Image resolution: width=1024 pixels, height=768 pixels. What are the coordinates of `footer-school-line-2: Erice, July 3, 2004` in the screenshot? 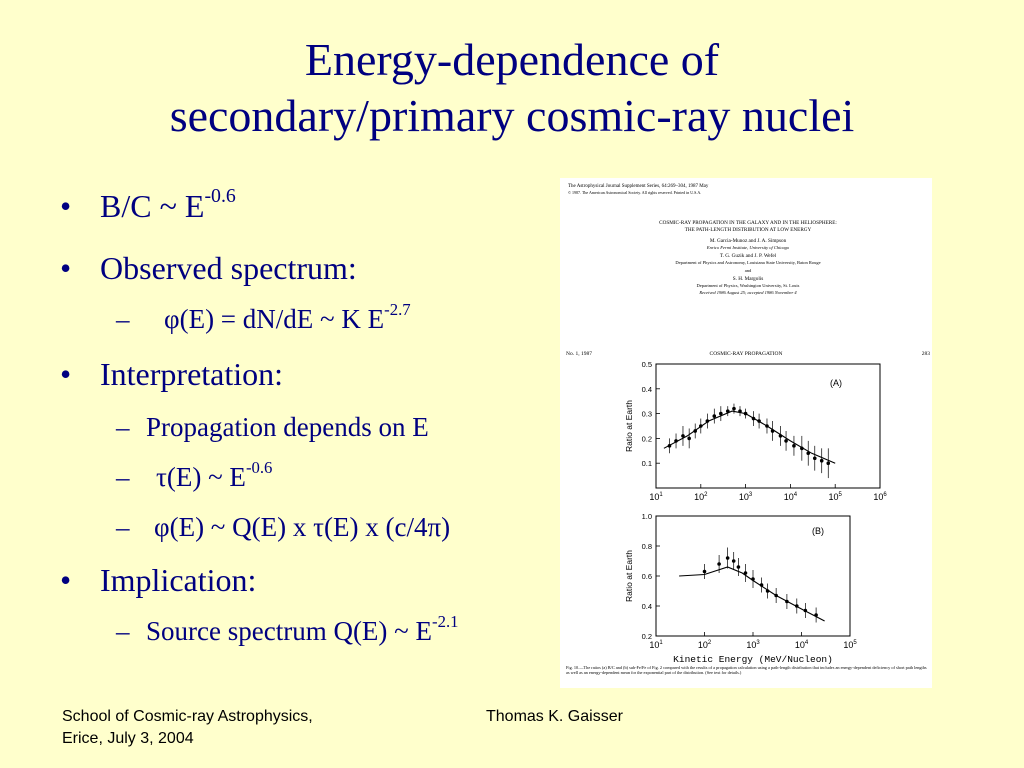 It's located at (128, 738).